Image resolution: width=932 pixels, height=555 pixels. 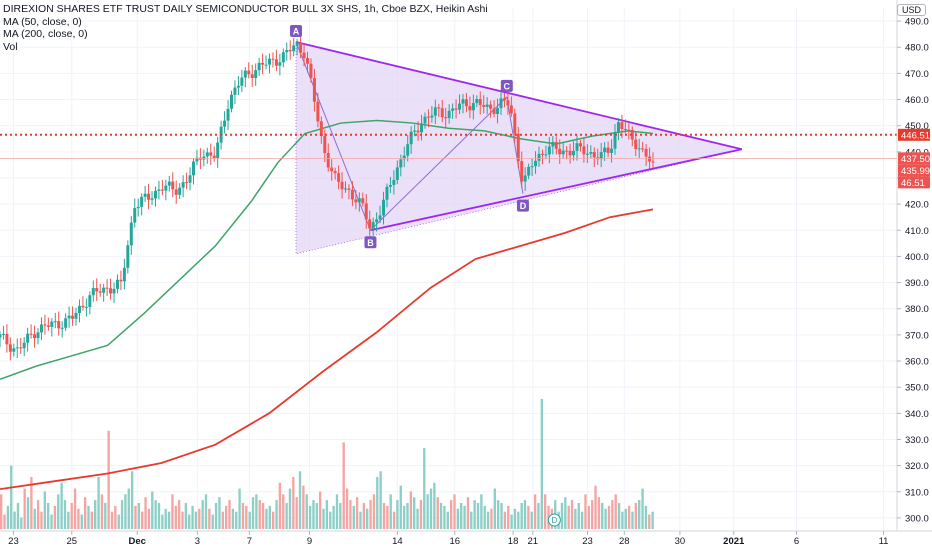 I want to click on price-tick-label: 300.0, so click(x=917, y=518).